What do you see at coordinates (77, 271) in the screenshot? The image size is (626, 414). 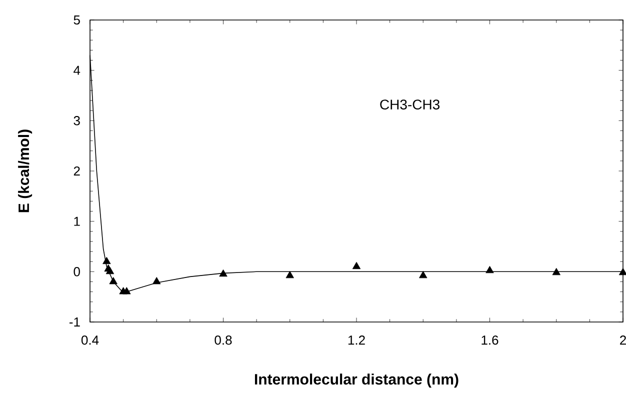 I see `y-tick-label: 0` at bounding box center [77, 271].